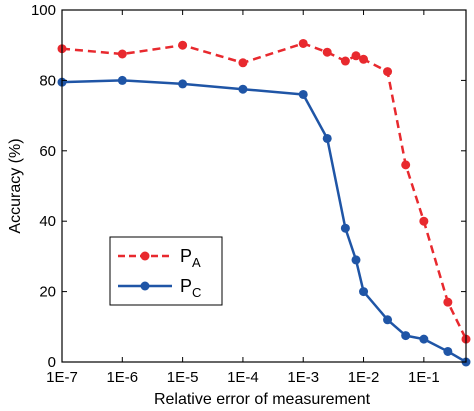  What do you see at coordinates (47, 151) in the screenshot?
I see `y-tick-label-3: 60` at bounding box center [47, 151].